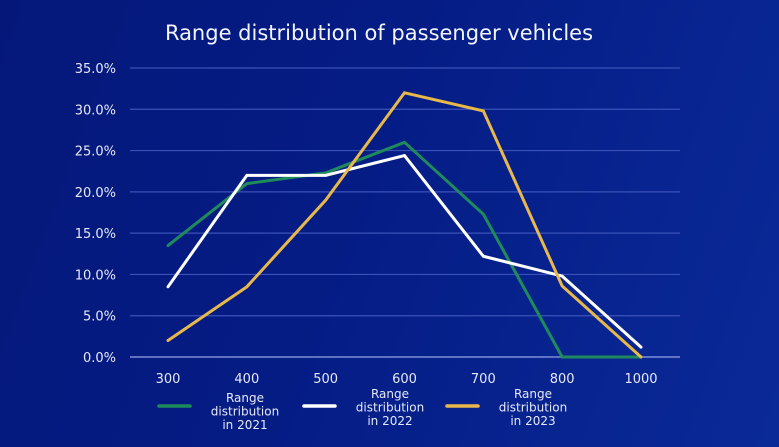  What do you see at coordinates (95, 152) in the screenshot?
I see `y-tick-label: 25.0%` at bounding box center [95, 152].